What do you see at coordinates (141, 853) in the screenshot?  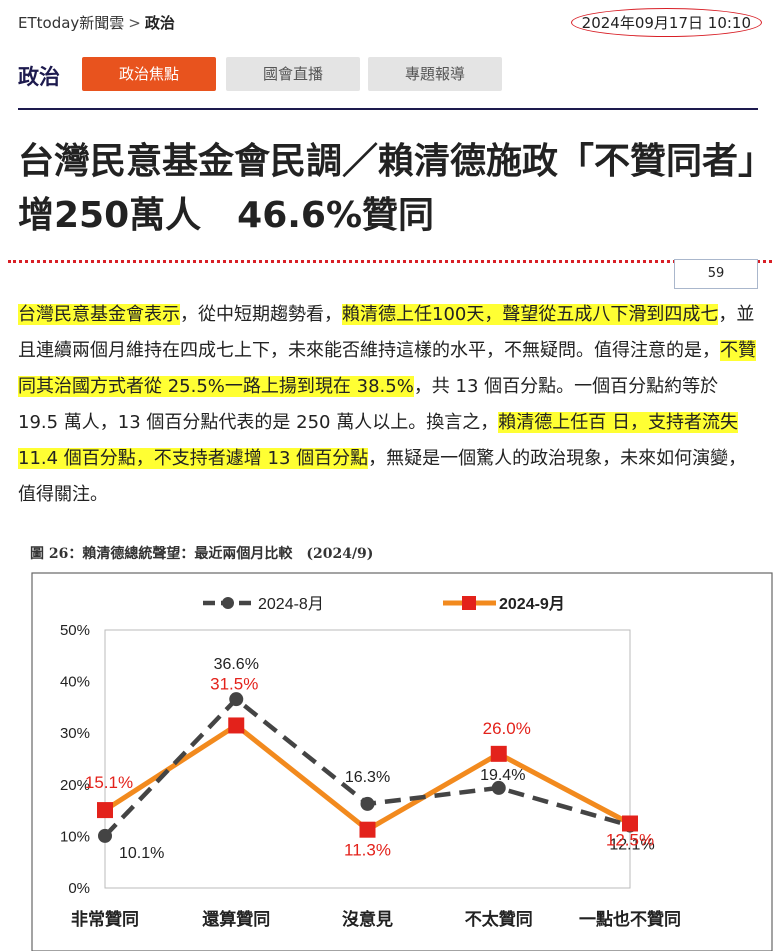 I see `data-label-aug: 10.1%` at bounding box center [141, 853].